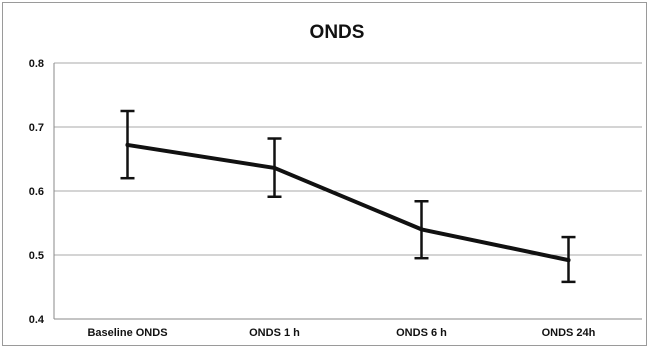 The width and height of the screenshot is (651, 350). Describe the element at coordinates (421, 333) in the screenshot. I see `x-tick-label: ONDS 6 h` at that location.